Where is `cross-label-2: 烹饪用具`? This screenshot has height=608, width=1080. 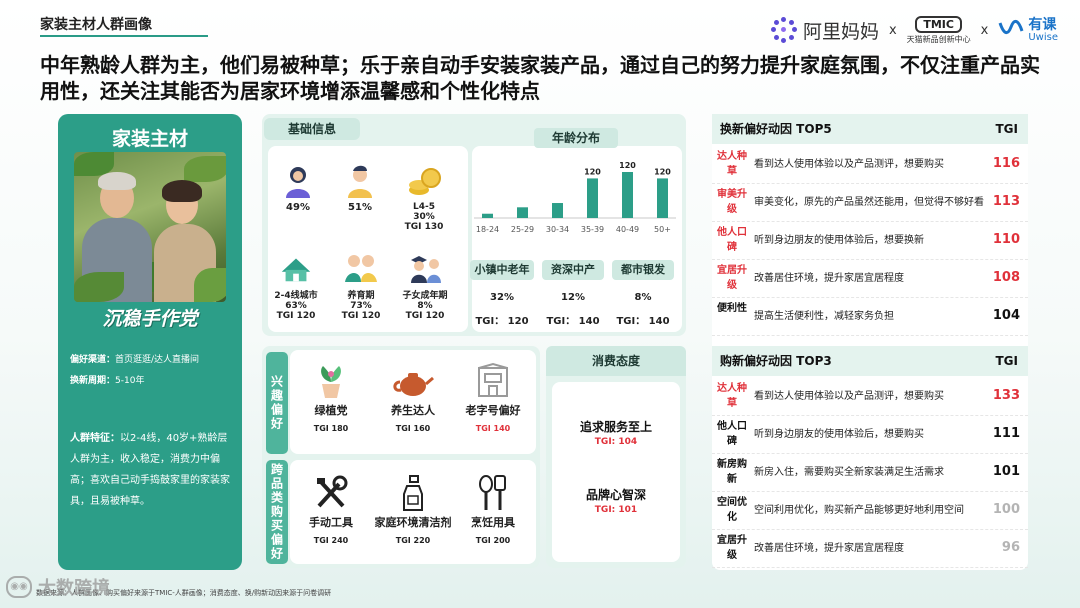 cross-label-2: 烹饪用具 is located at coordinates (493, 522).